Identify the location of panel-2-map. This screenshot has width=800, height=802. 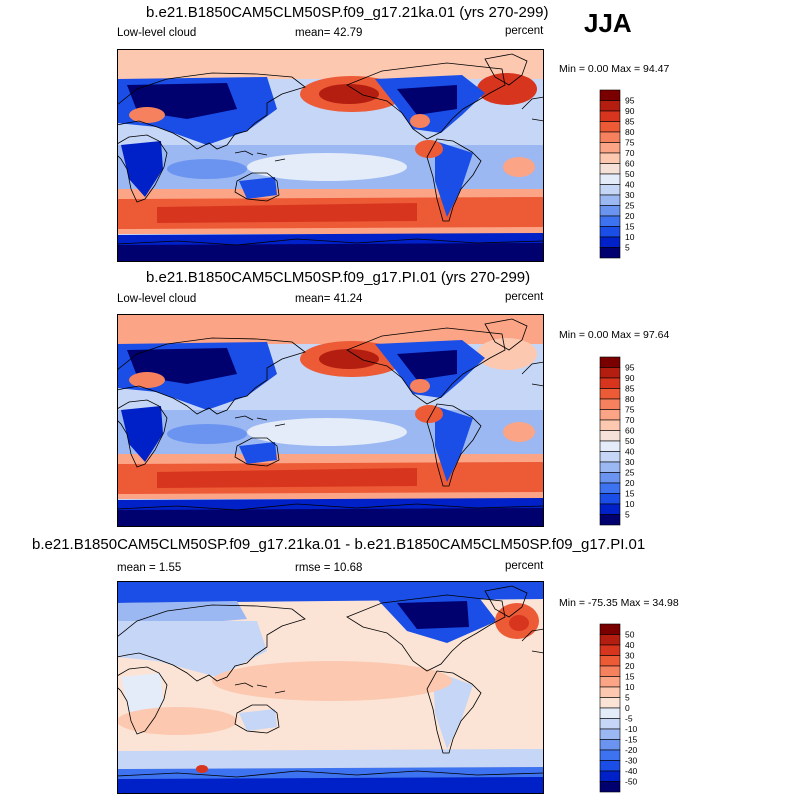
(330, 420).